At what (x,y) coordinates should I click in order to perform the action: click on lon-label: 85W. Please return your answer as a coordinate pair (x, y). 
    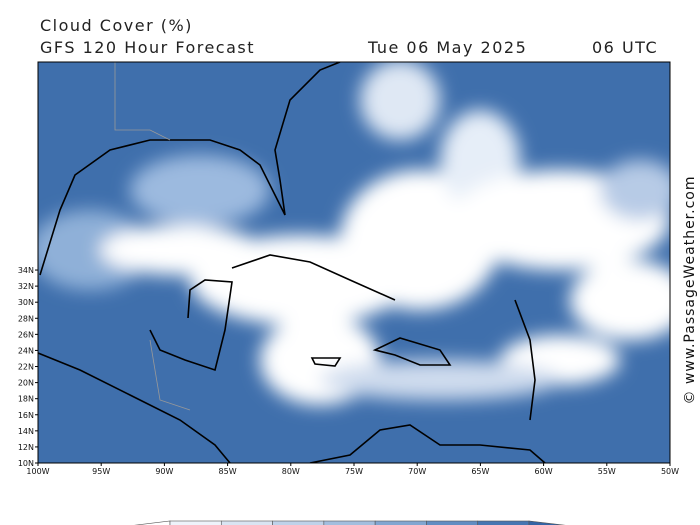
    Looking at the image, I should click on (228, 471).